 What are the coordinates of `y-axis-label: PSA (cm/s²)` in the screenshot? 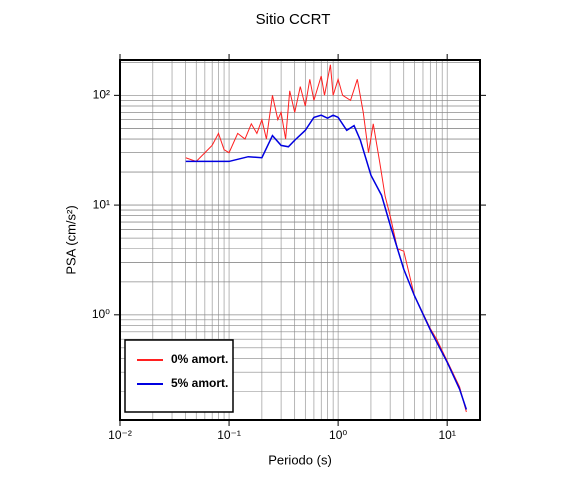 It's located at (70, 239).